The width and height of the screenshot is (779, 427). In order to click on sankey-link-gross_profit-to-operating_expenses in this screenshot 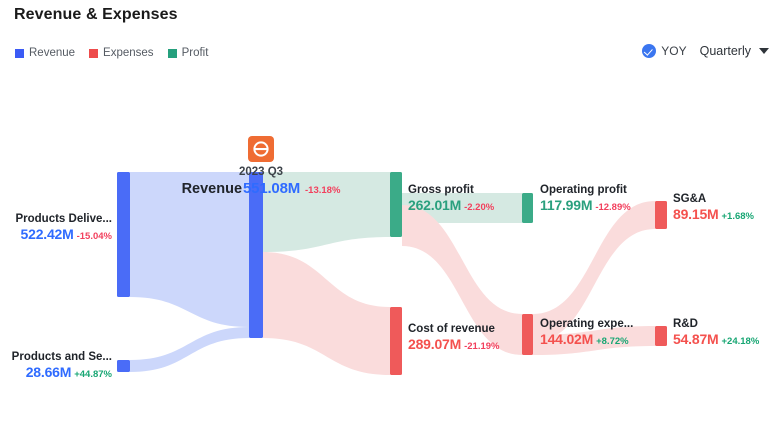, I will do `click(462, 280)`.